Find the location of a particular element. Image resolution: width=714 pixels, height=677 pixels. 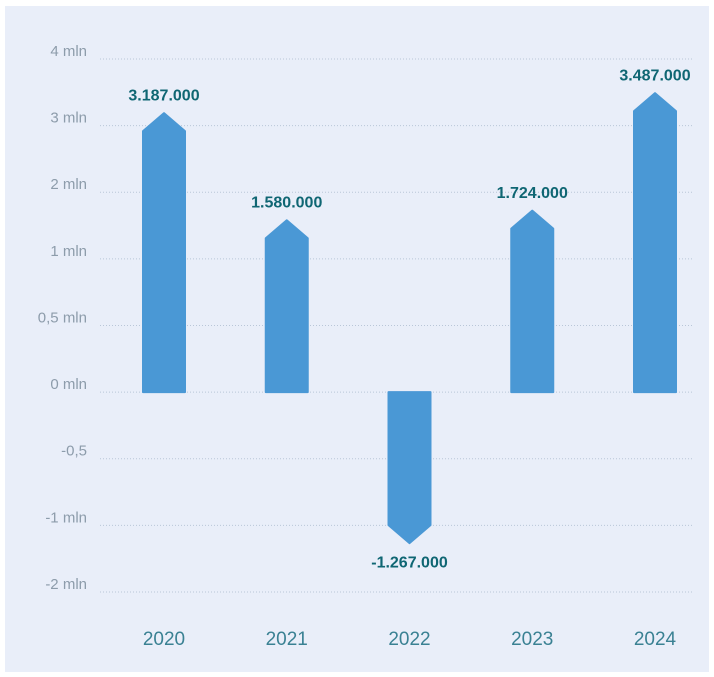

x-tick-label: 2020 is located at coordinates (164, 639).